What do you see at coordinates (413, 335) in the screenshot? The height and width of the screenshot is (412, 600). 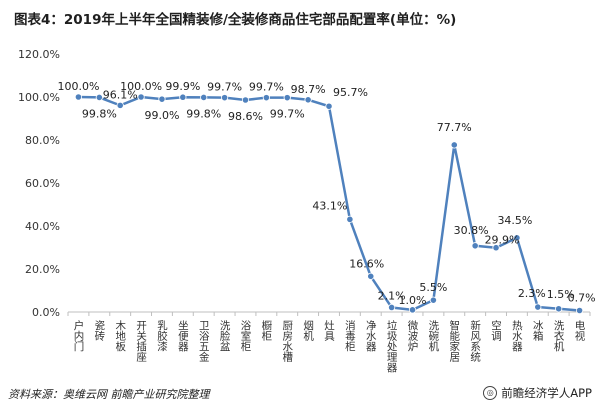 I see `x-tick-label: 微波炉` at bounding box center [413, 335].